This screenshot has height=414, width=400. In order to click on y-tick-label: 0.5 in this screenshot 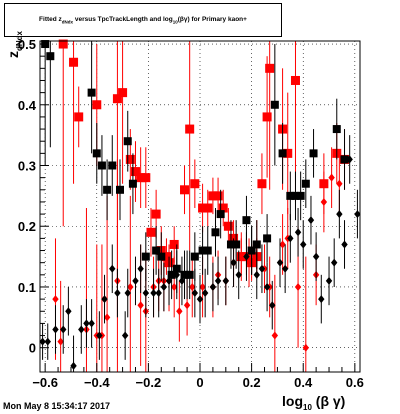, I will do `click(27, 44)`.